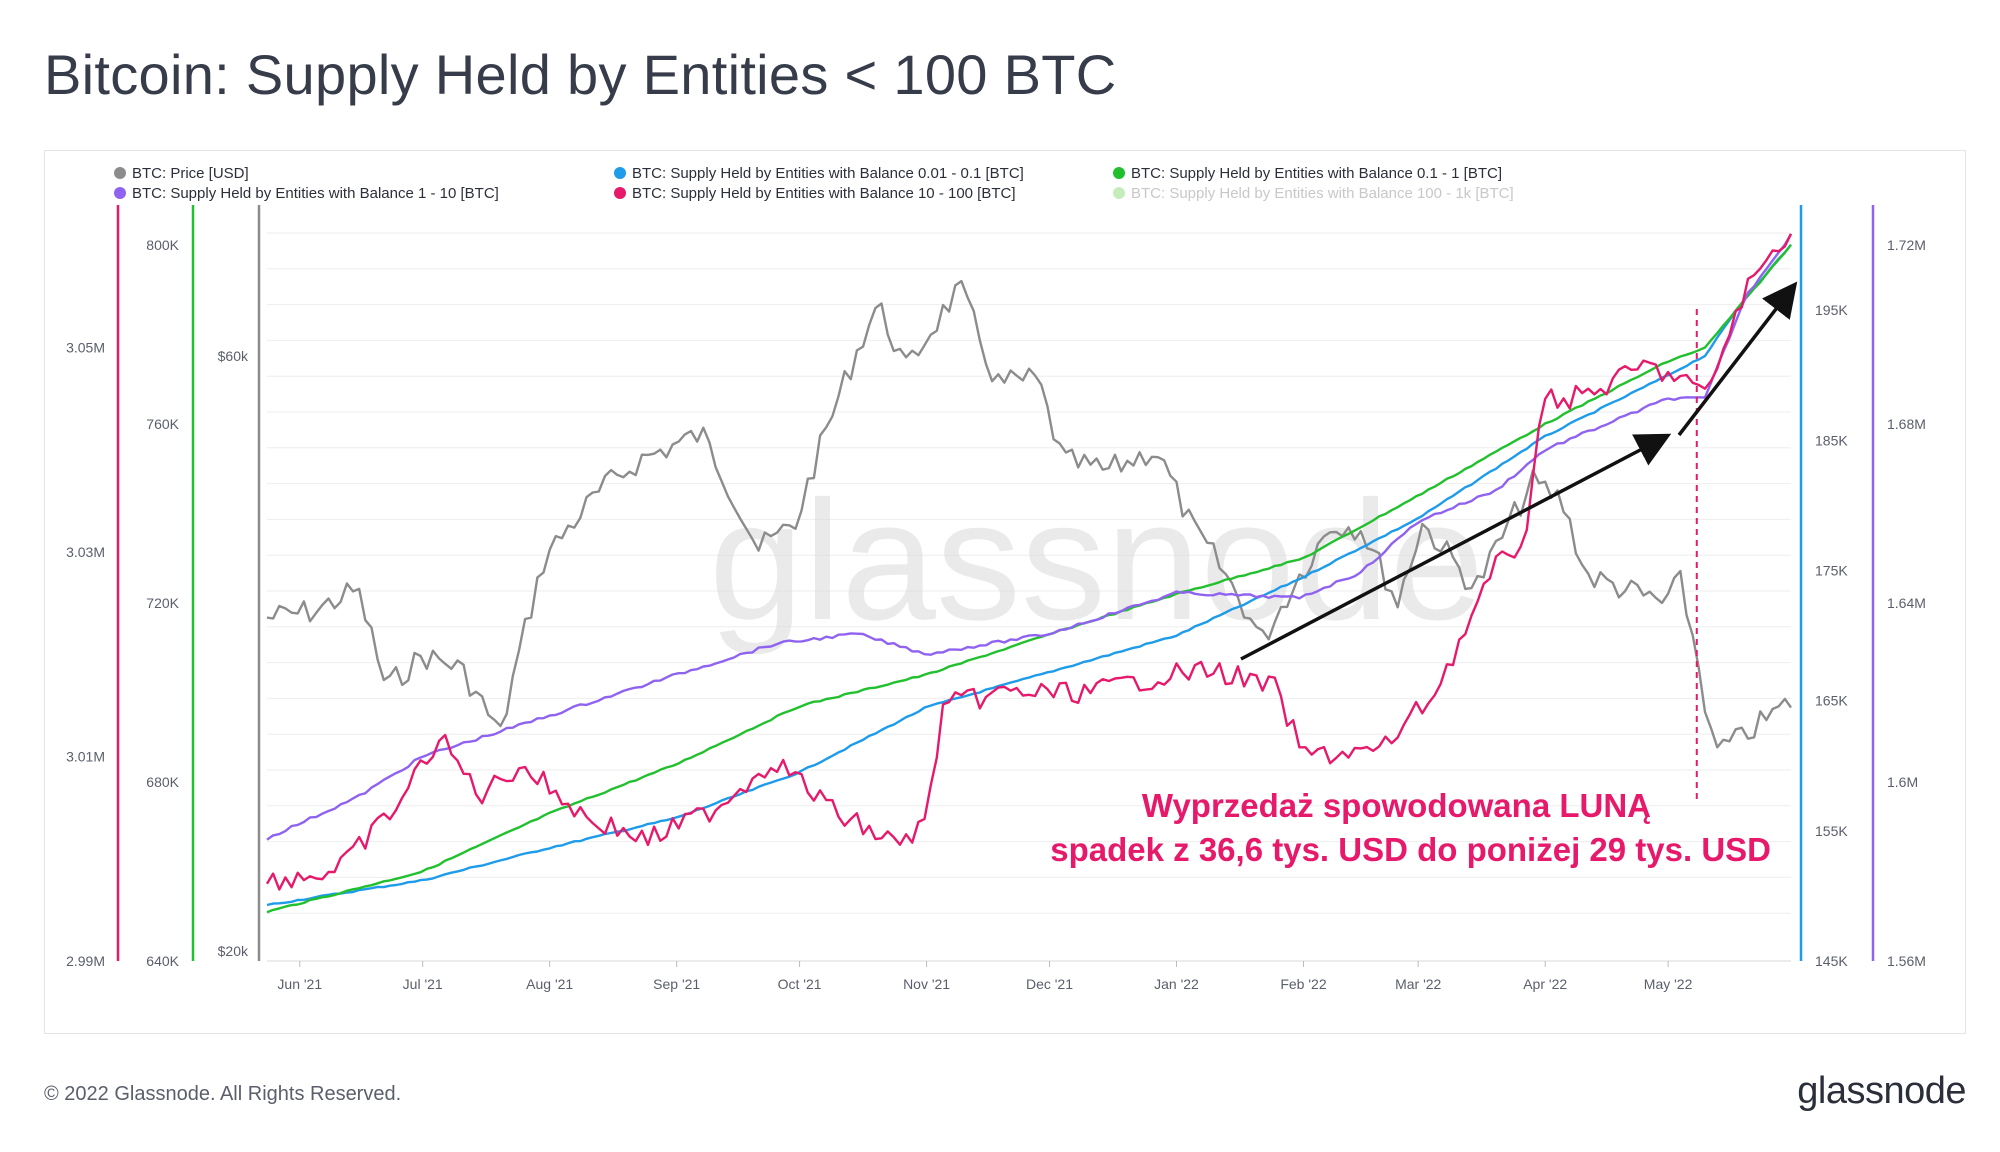 The width and height of the screenshot is (2000, 1152). Describe the element at coordinates (162, 961) in the screenshot. I see `y-tick-label: 640K` at that location.